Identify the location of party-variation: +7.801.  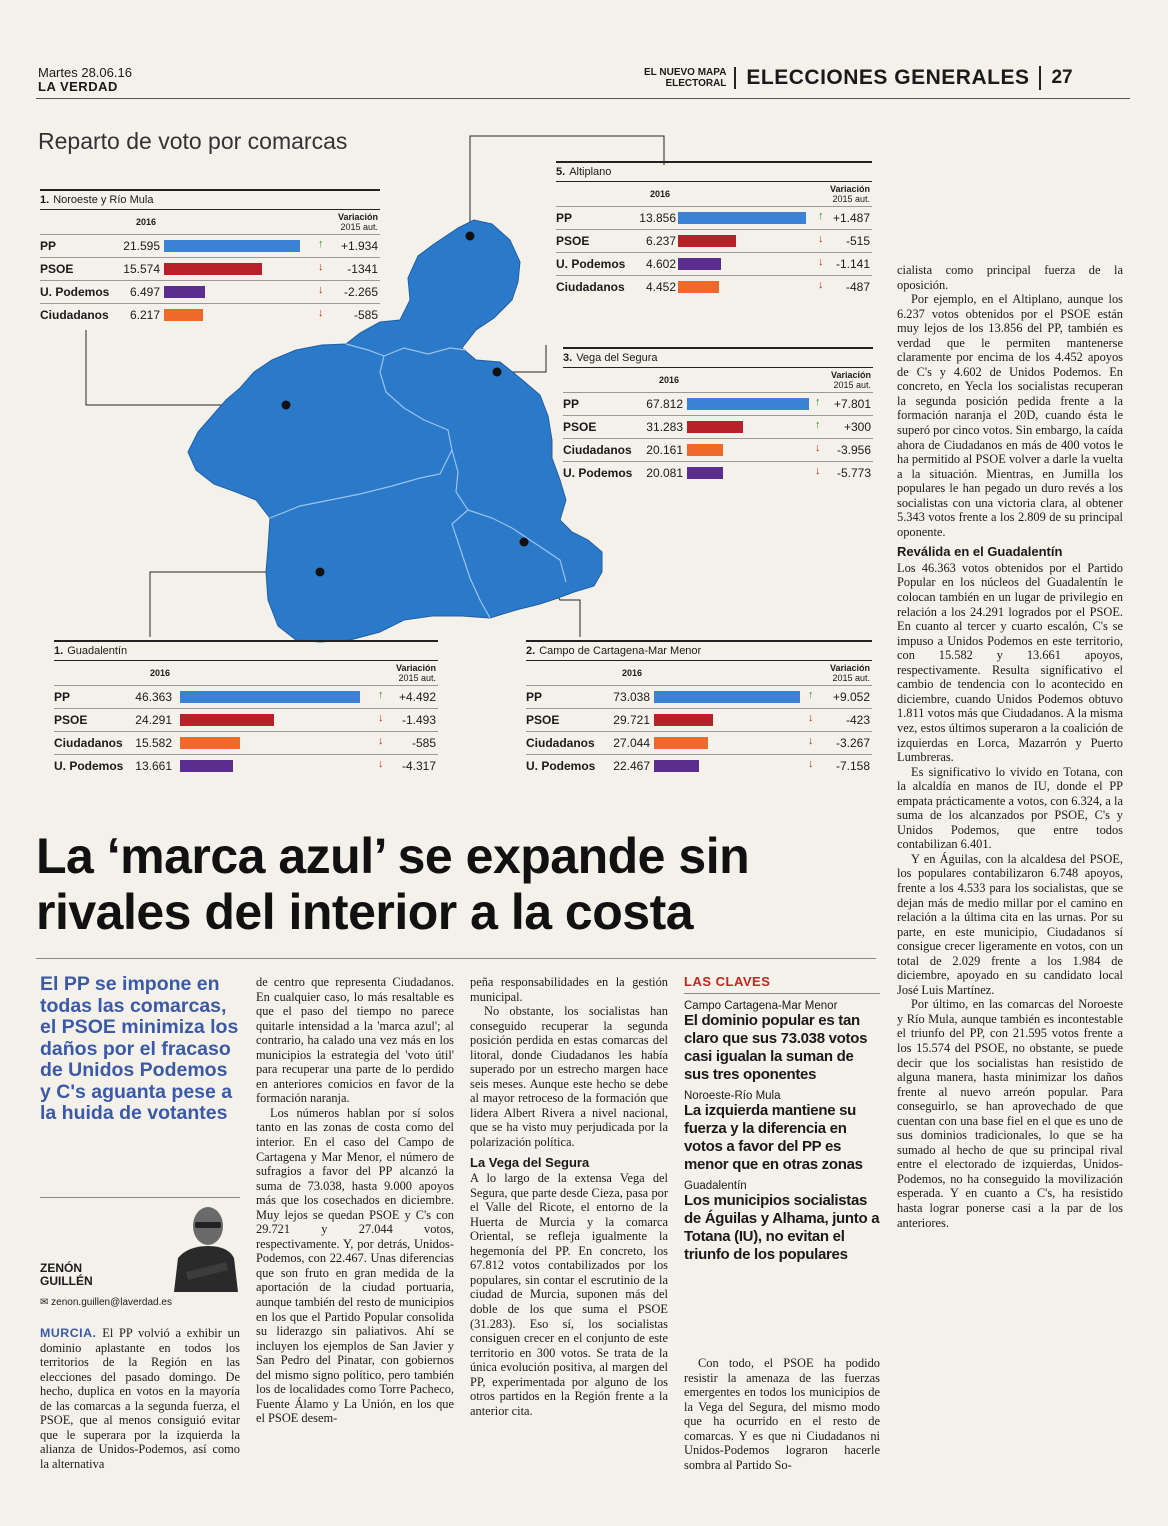
(852, 404).